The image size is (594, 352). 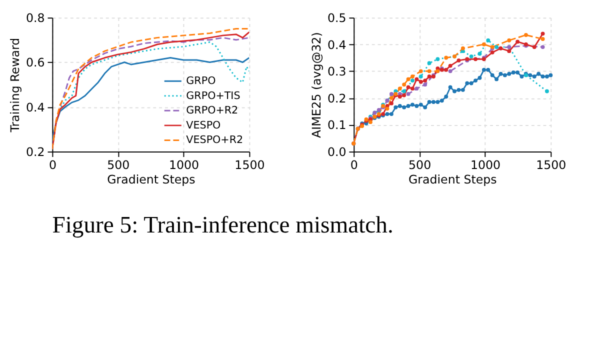 I want to click on legend-label: VESPO+R2, so click(x=215, y=140).